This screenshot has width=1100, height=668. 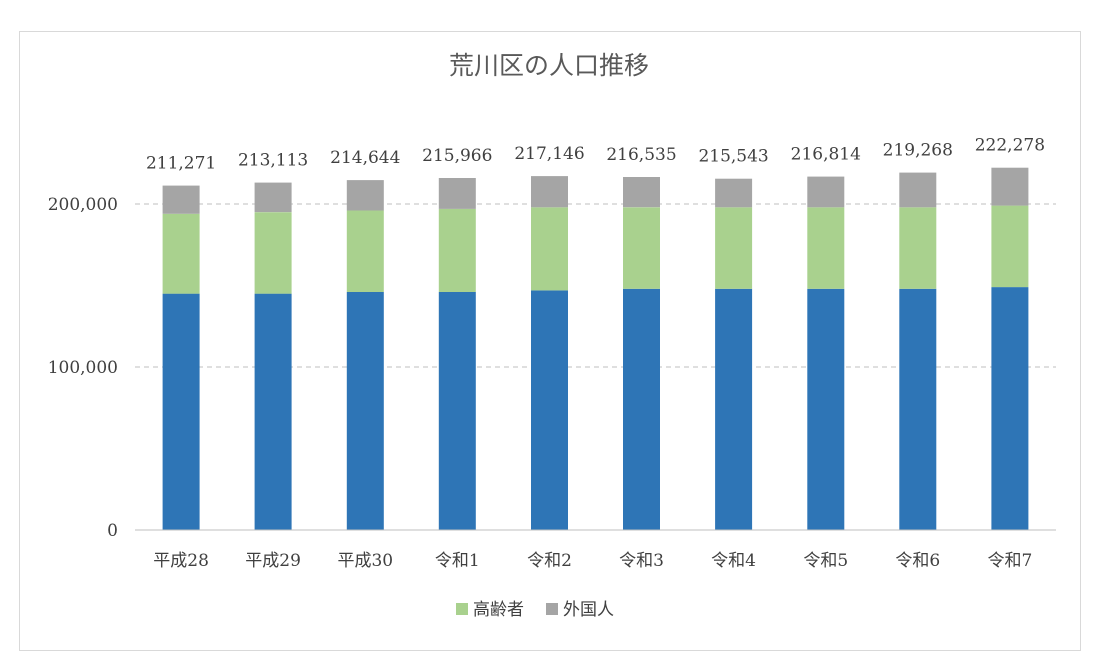 I want to click on x-tick-label: 令和3, so click(x=641, y=561).